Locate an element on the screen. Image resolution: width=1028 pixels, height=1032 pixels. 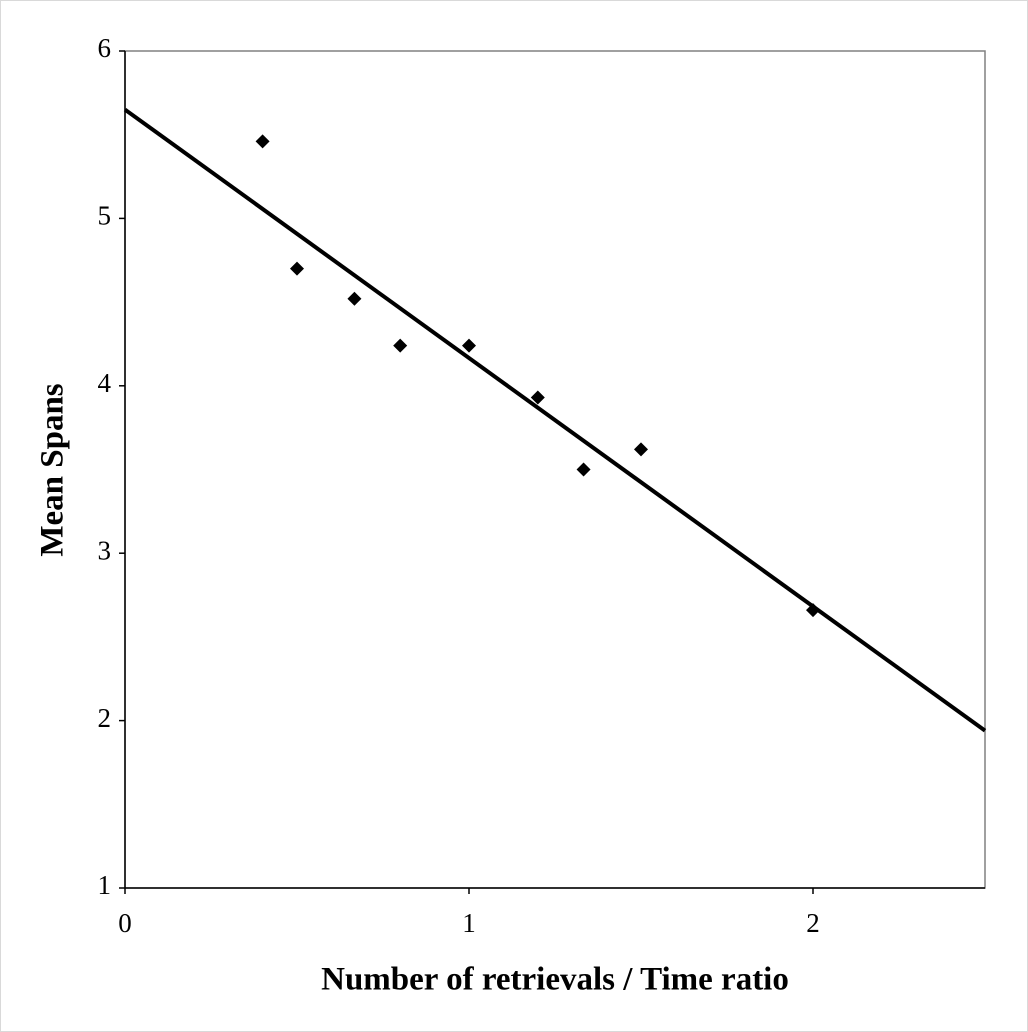
y-axis-title: Mean Spans is located at coordinates (53, 469).